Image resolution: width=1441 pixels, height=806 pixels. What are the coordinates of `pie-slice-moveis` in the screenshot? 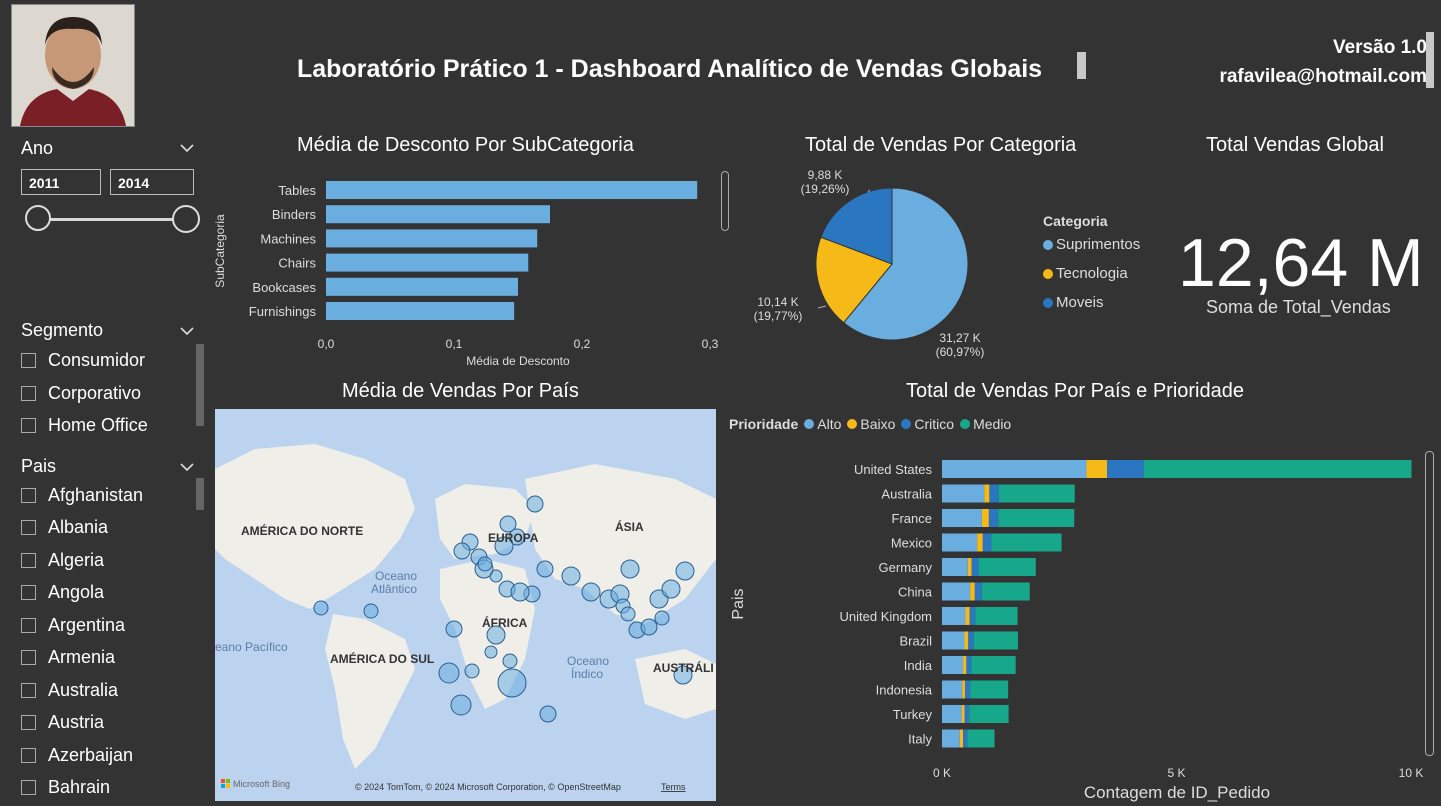 It's located at (856, 226).